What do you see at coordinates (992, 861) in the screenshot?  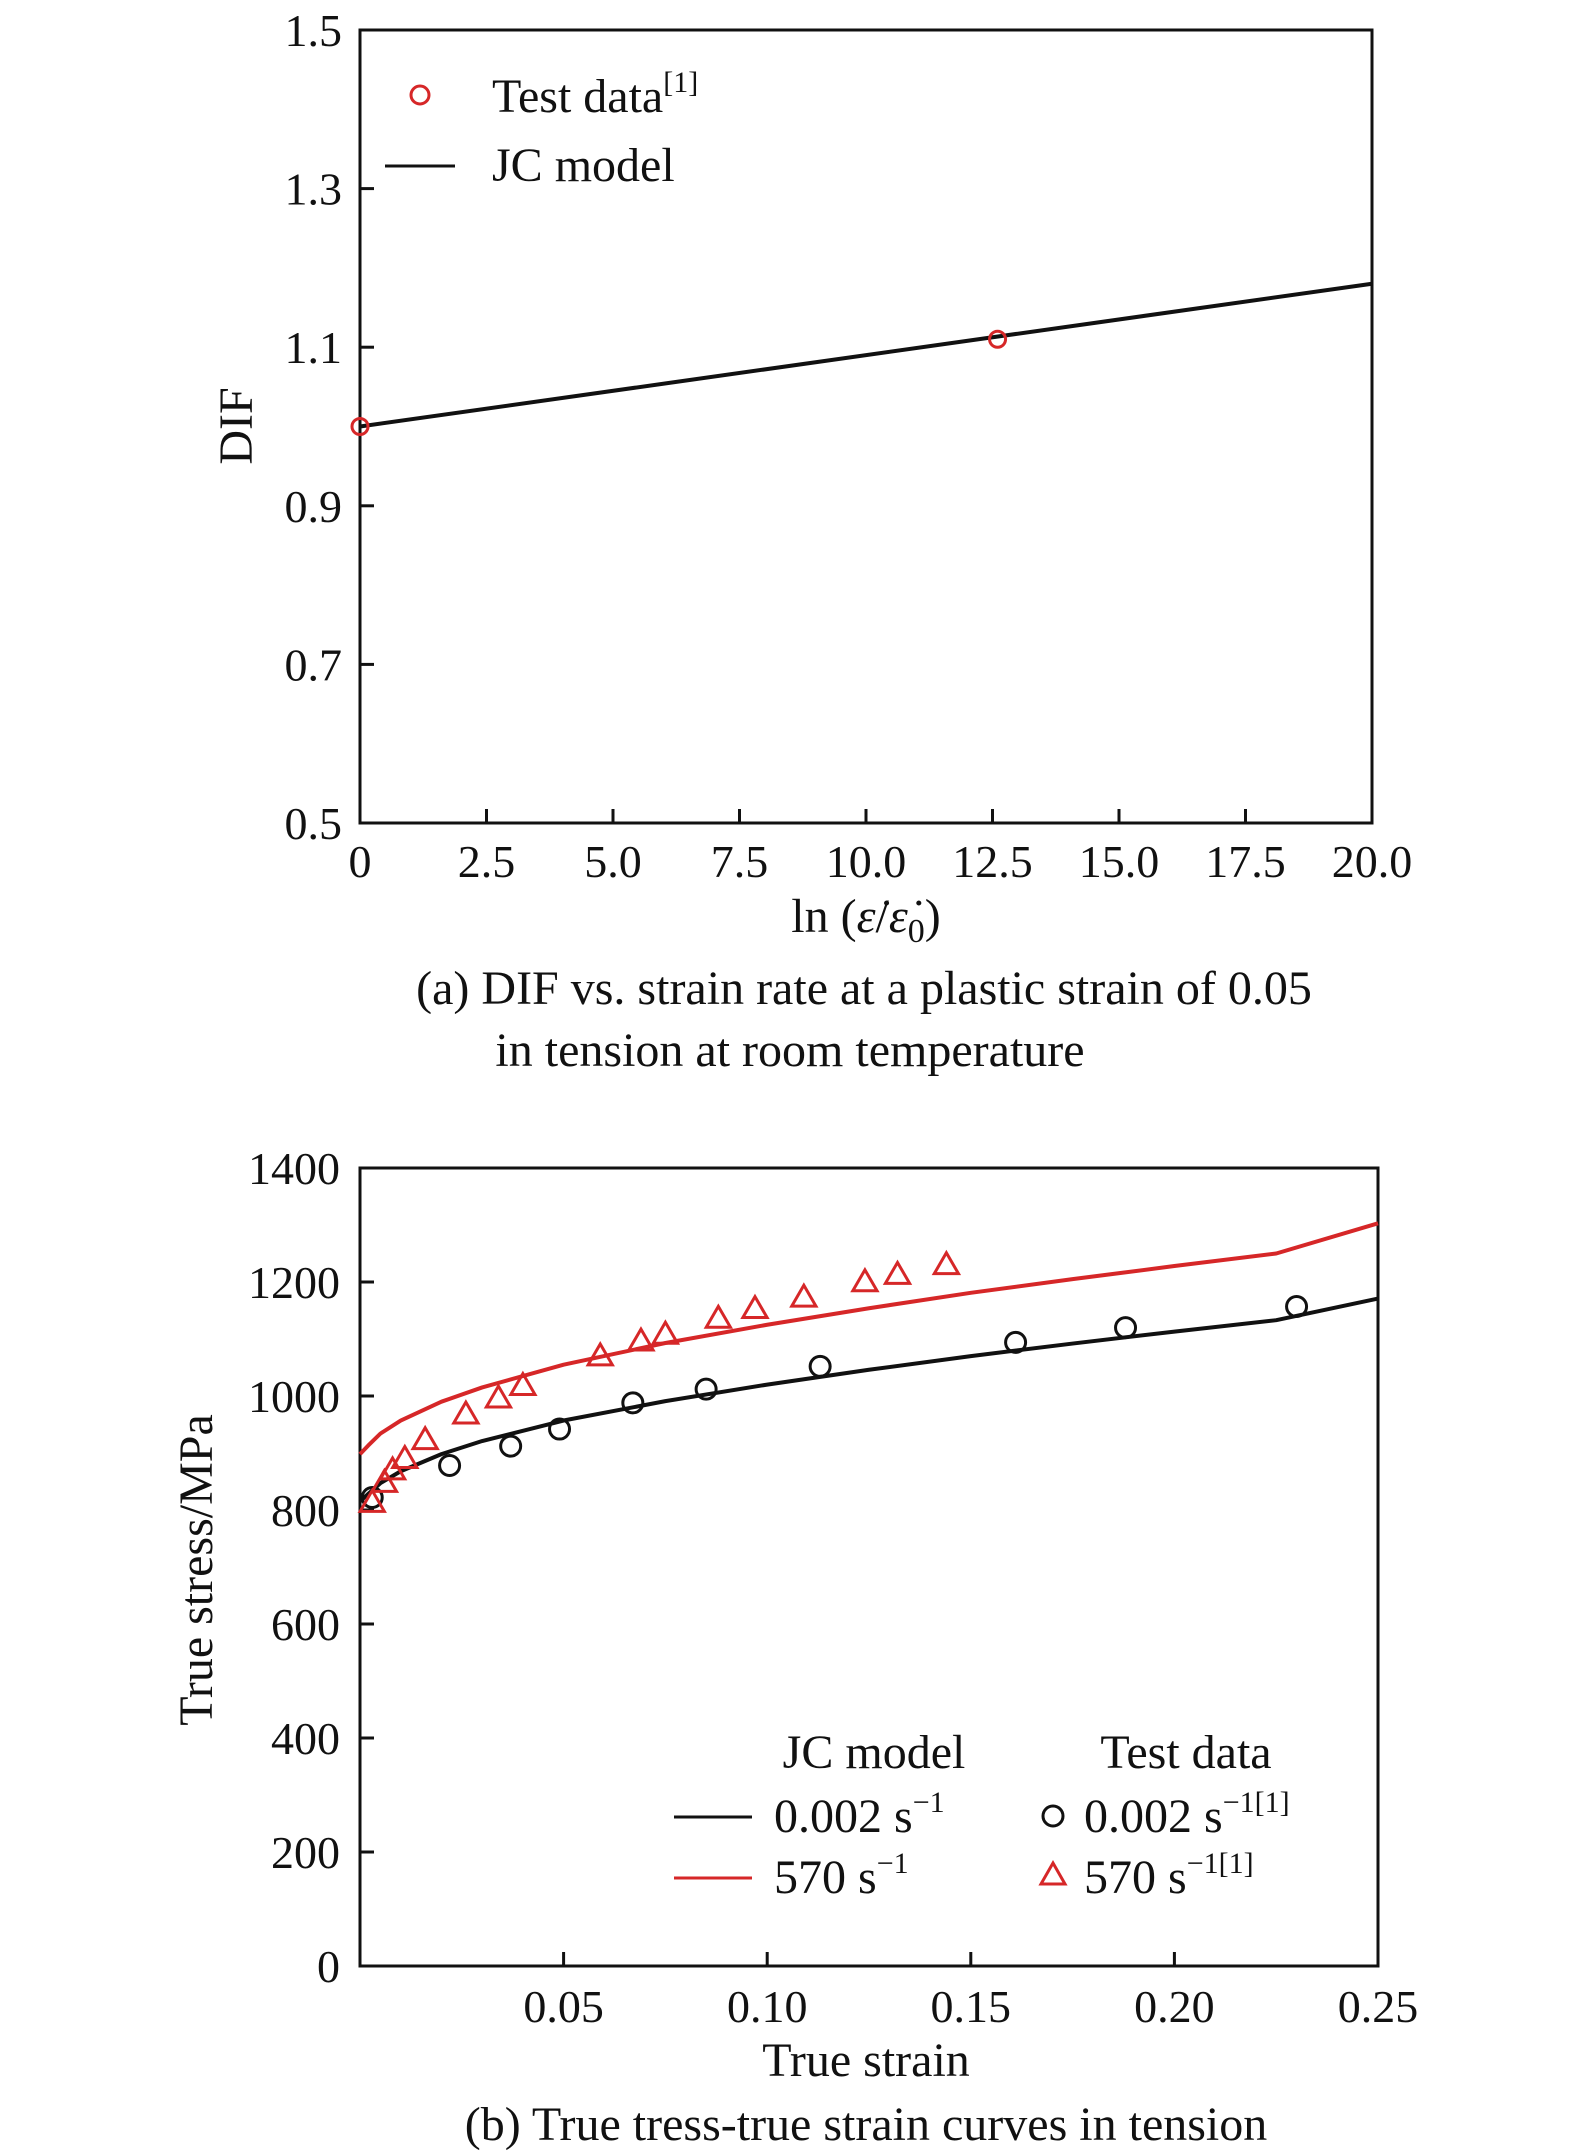 I see `a-x-tick-label: 12.5` at bounding box center [992, 861].